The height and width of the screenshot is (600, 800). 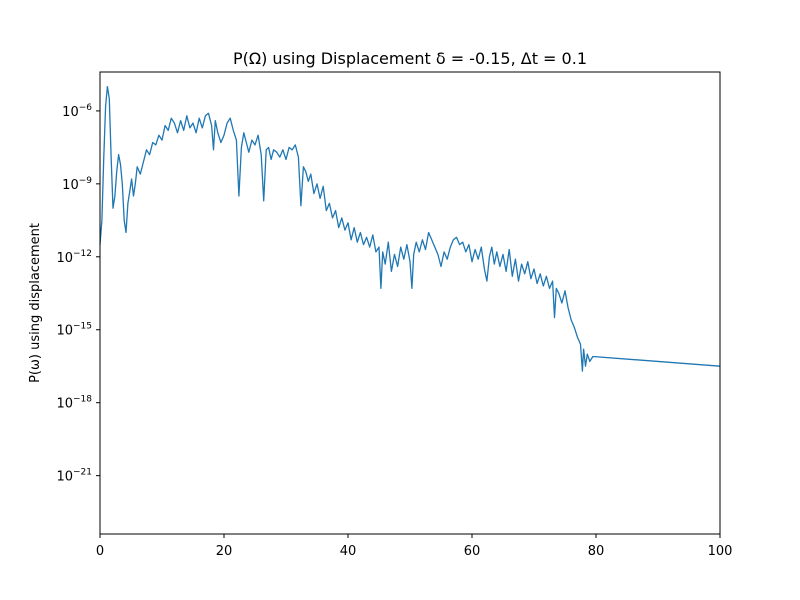 I want to click on y-tick-label: 10⁻¹⁵, so click(x=74, y=330).